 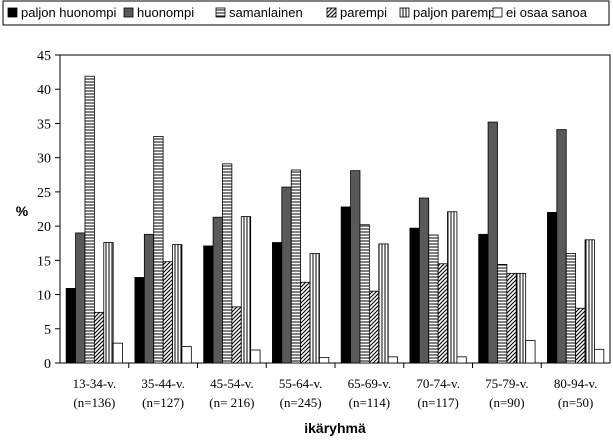 What do you see at coordinates (438, 383) in the screenshot?
I see `x-category-label: 70-74-v.` at bounding box center [438, 383].